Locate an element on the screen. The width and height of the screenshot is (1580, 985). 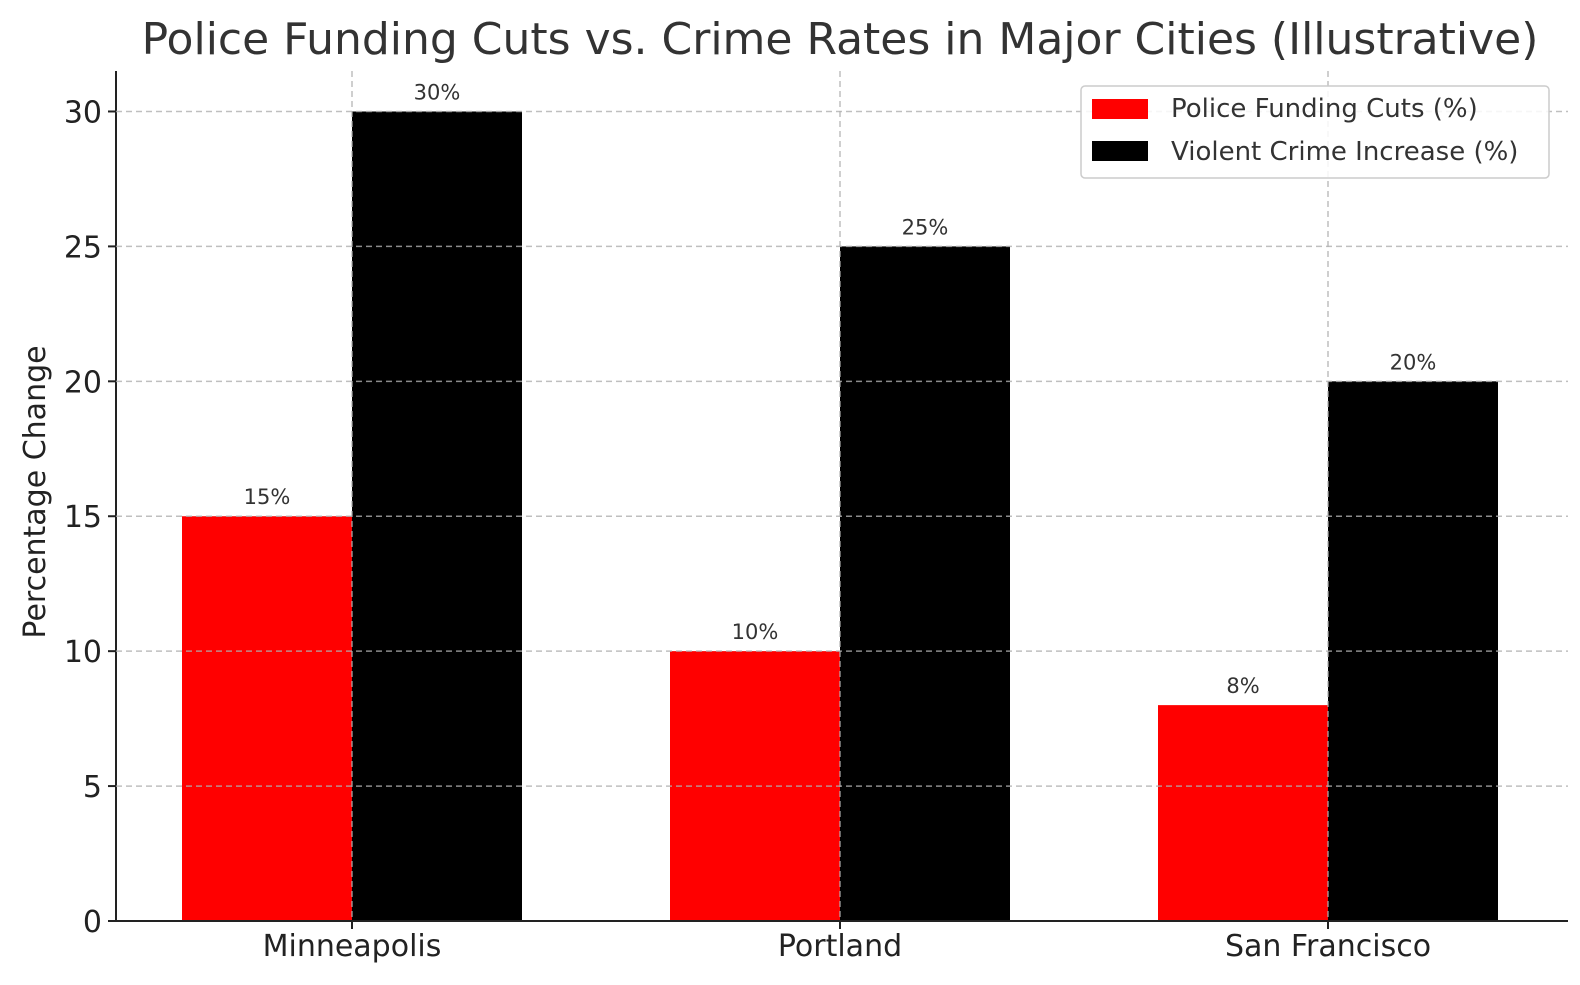
y-tick-label-20: 20 is located at coordinates (83, 382).